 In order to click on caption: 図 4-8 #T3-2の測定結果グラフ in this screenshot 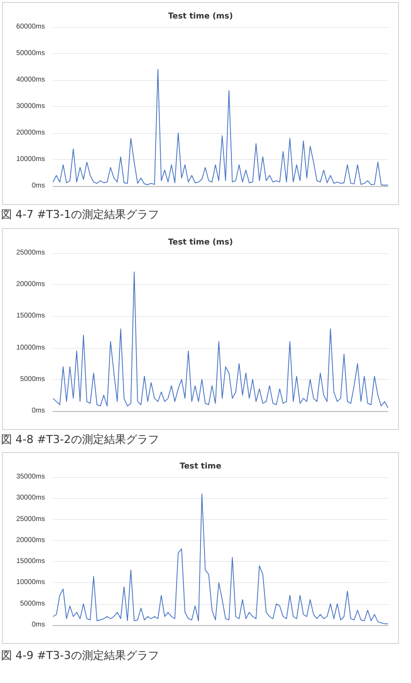, I will do `click(80, 439)`.